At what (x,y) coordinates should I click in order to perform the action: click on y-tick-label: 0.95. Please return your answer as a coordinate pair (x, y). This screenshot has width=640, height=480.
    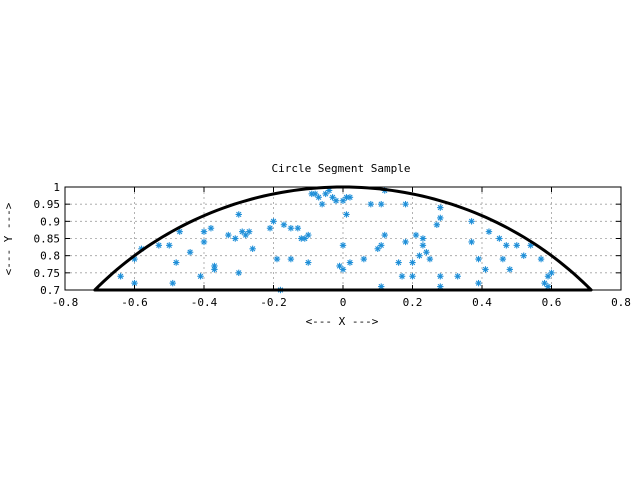
    Looking at the image, I should click on (47, 204).